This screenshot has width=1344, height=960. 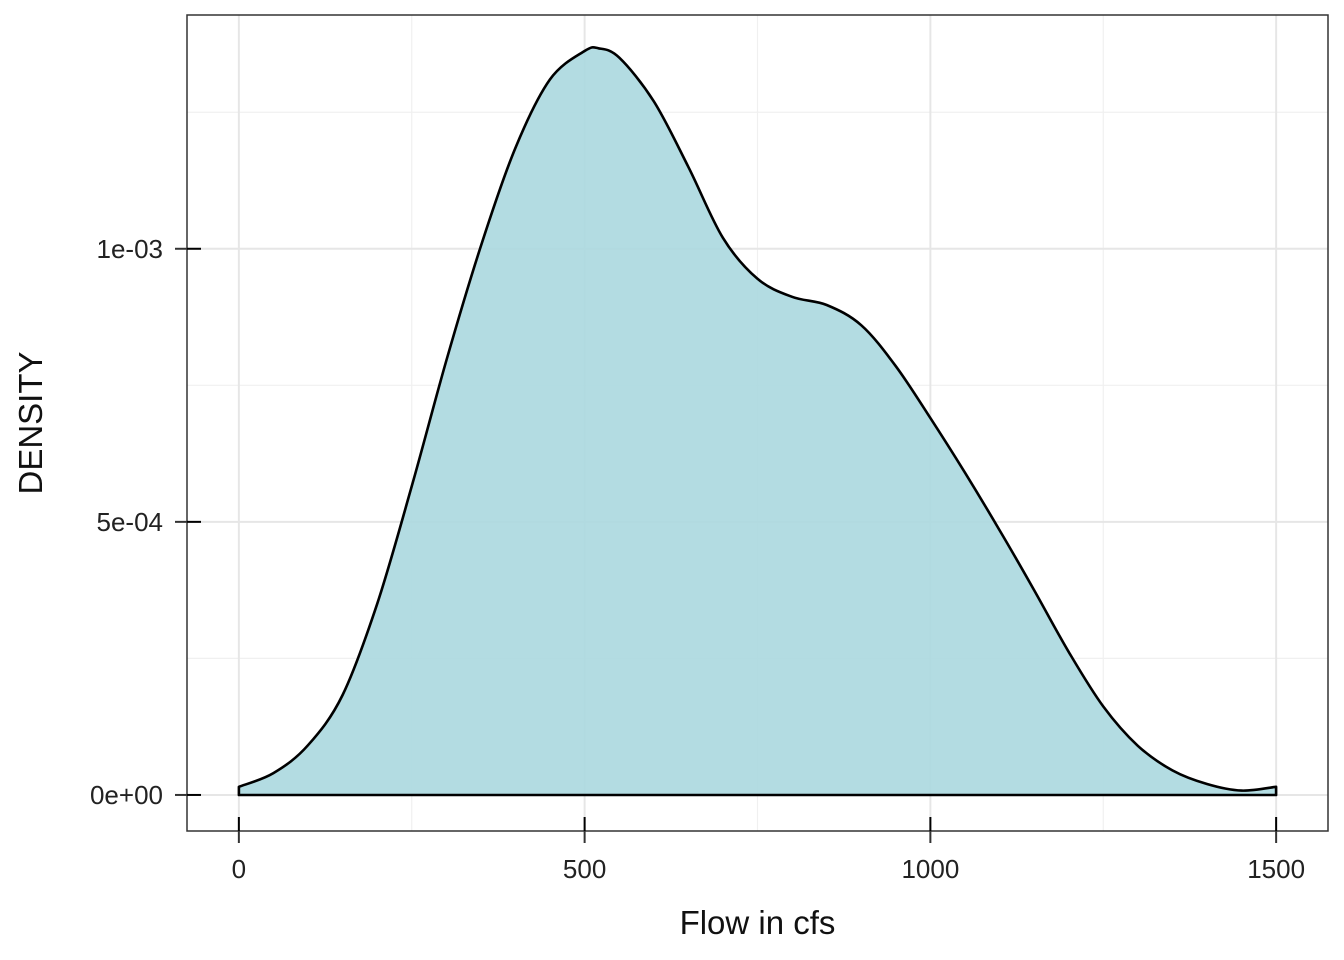 I want to click on y-axis-title: DENSITY, so click(x=30, y=422).